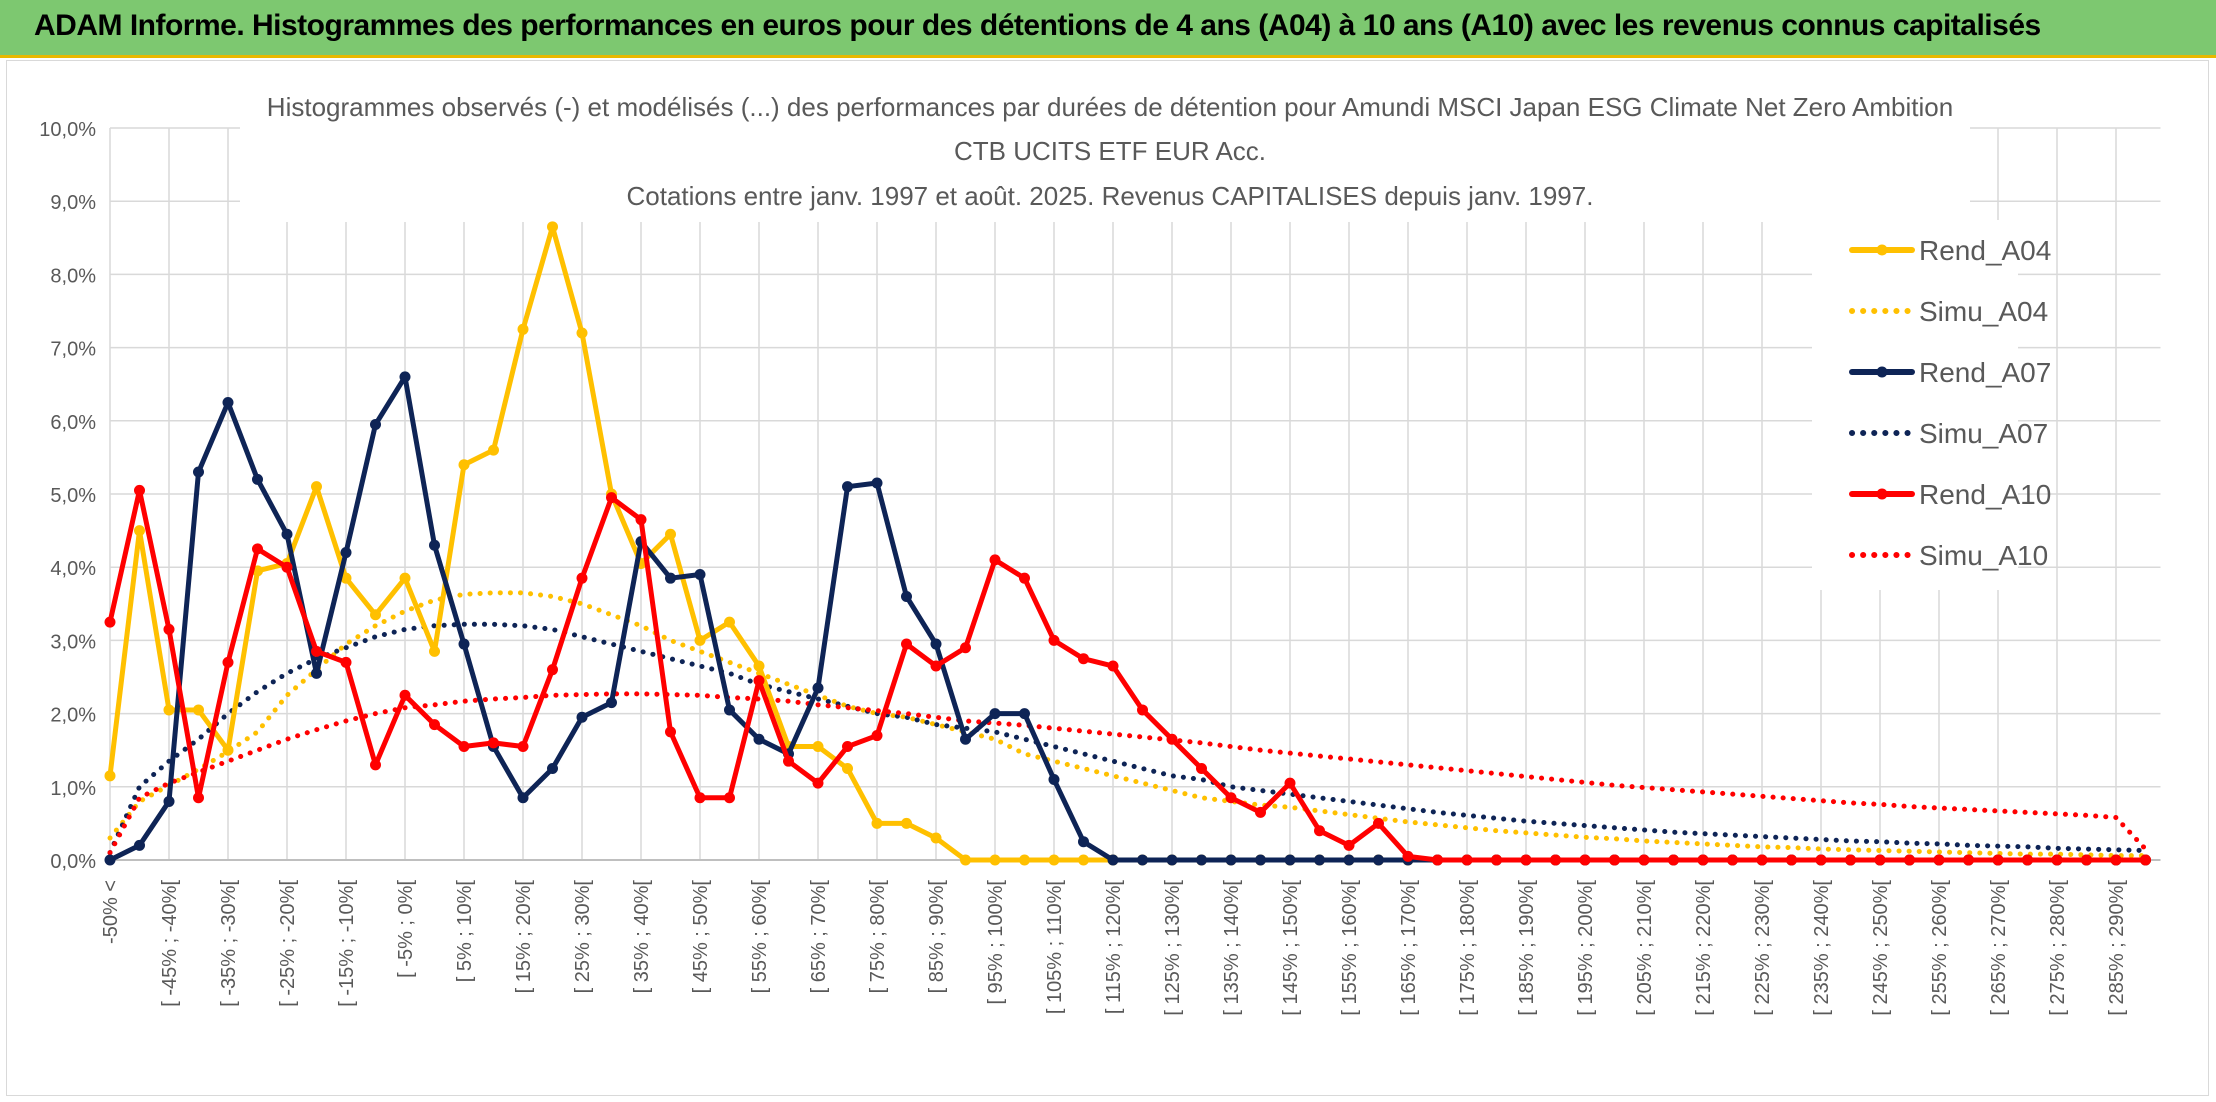 The image size is (2216, 1102). Describe the element at coordinates (937, 937) in the screenshot. I see `x-tick-label: [ 85% ; 90%[` at that location.